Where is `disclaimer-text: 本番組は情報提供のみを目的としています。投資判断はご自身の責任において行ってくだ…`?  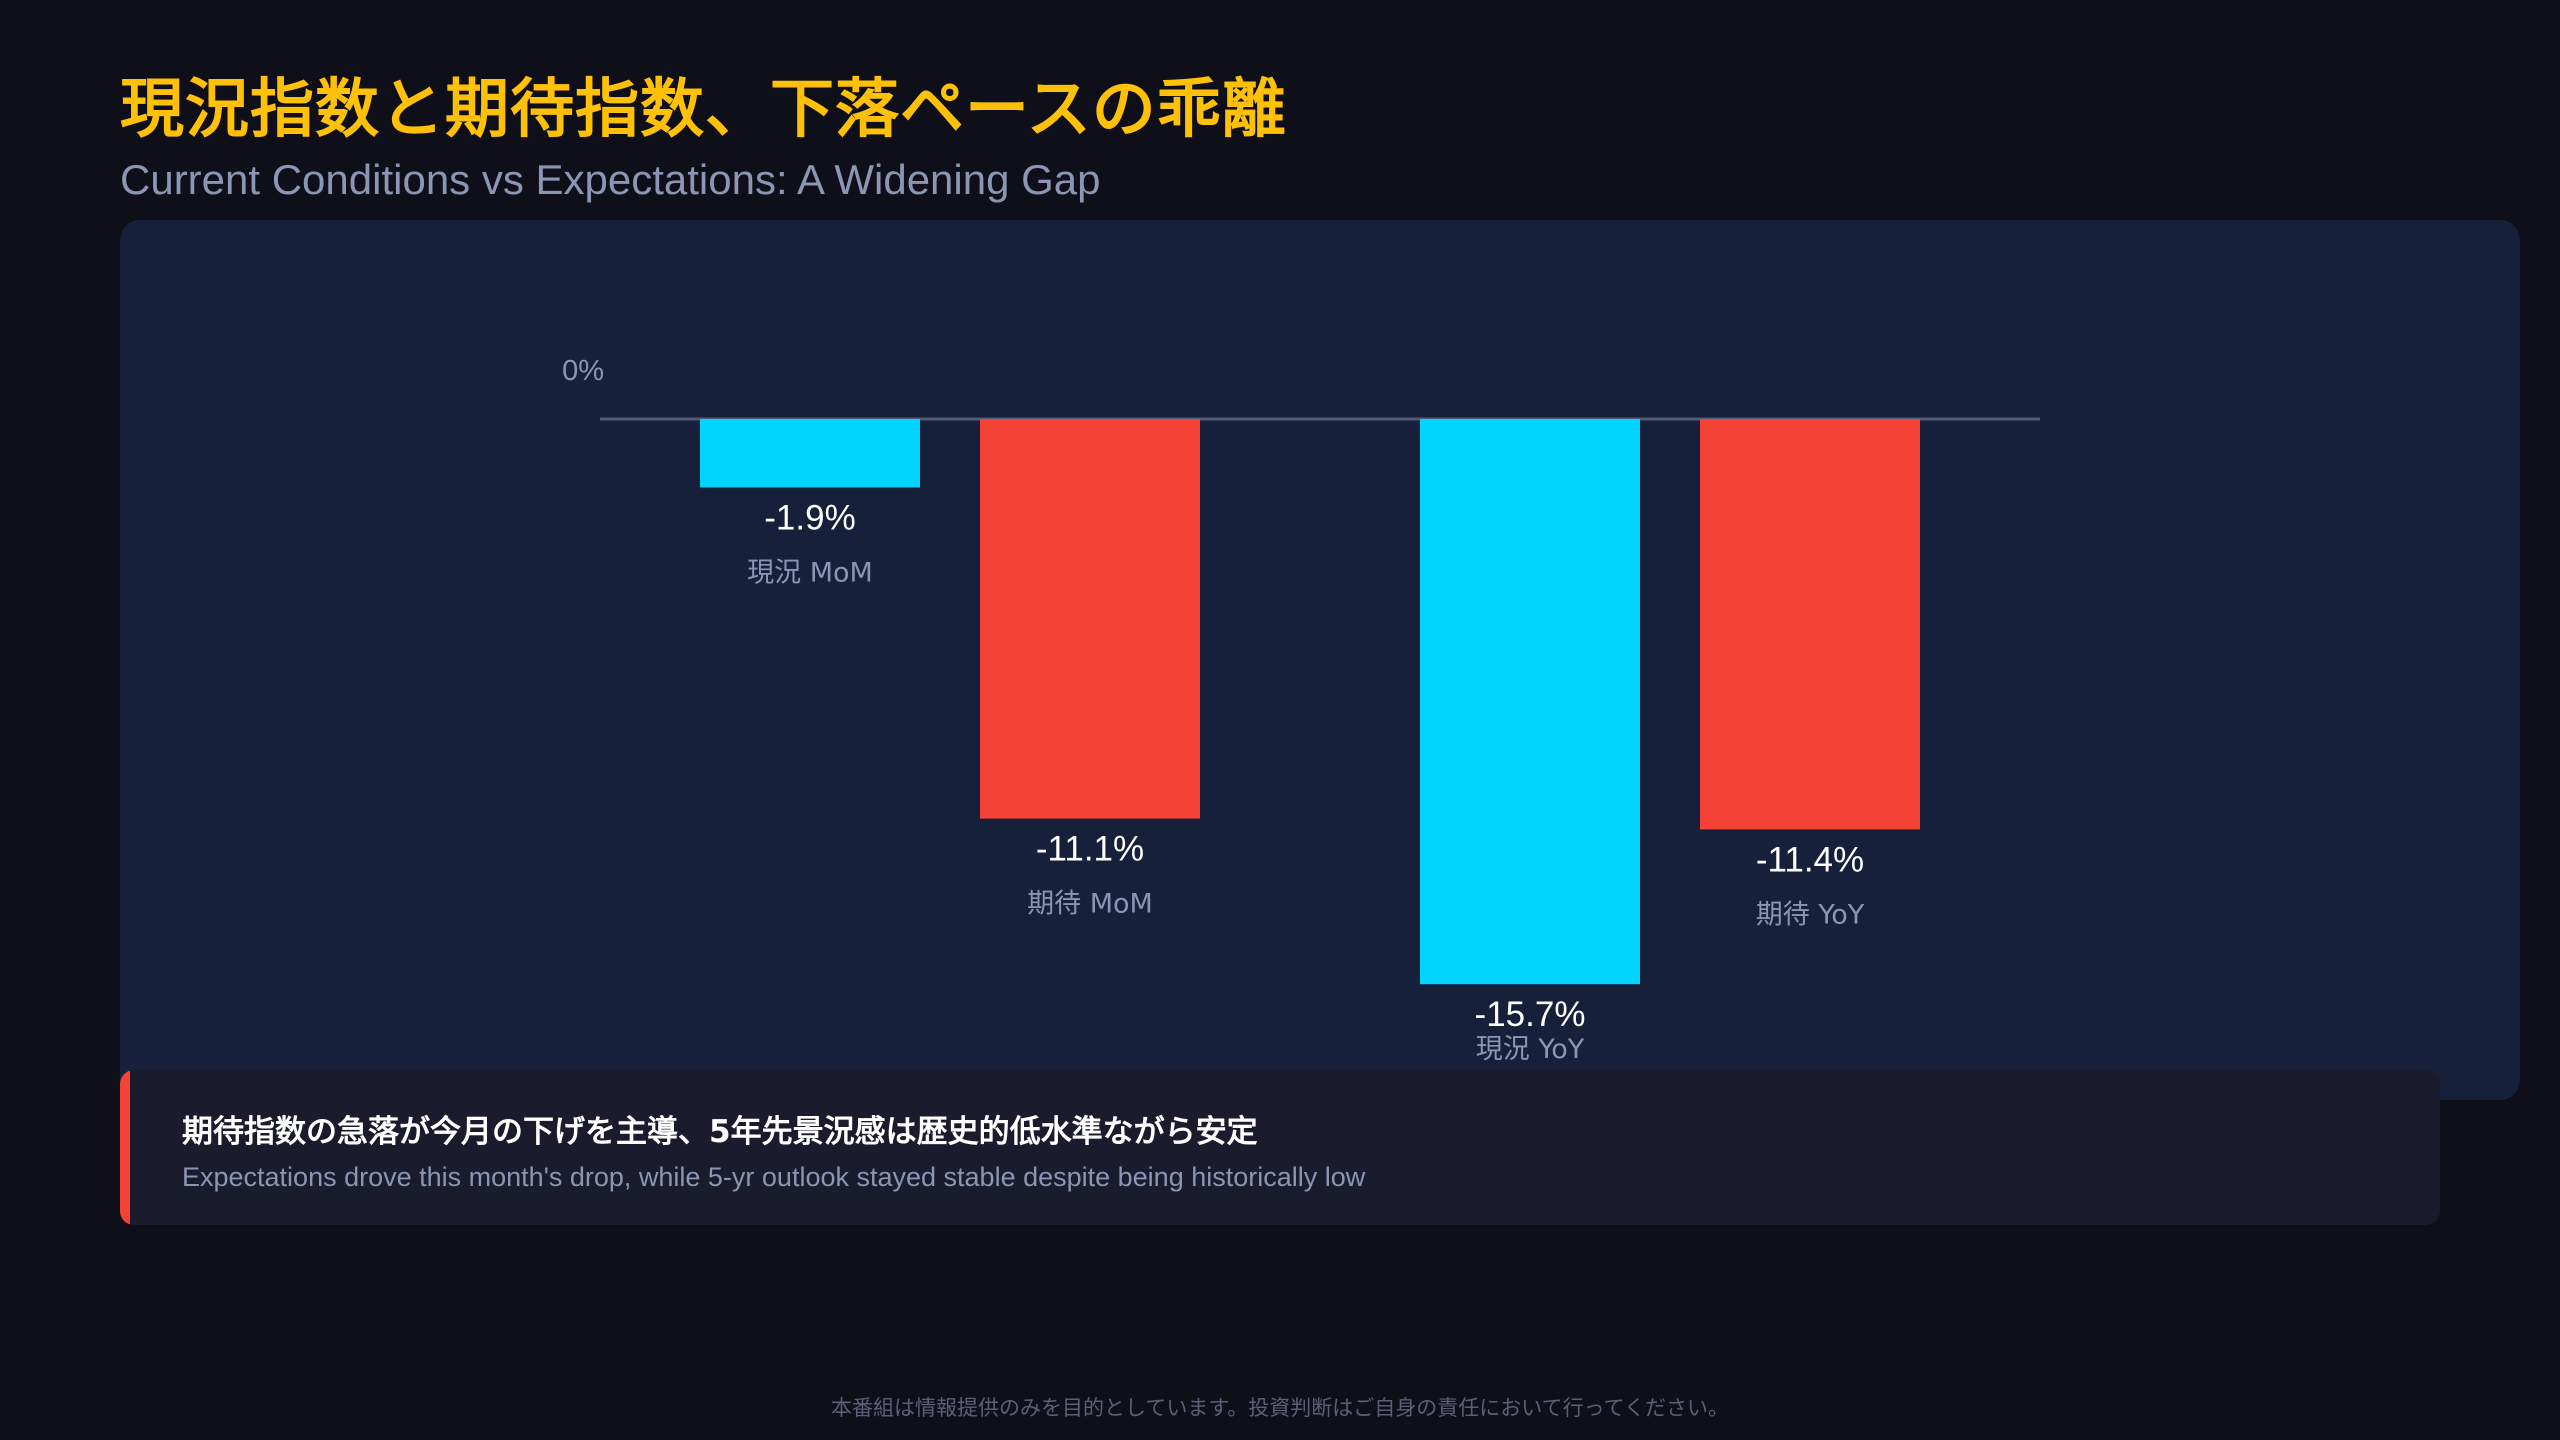
disclaimer-text: 本番組は情報提供のみを目的としています。投資判断はご自身の責任において行ってくだ… is located at coordinates (1280, 1408).